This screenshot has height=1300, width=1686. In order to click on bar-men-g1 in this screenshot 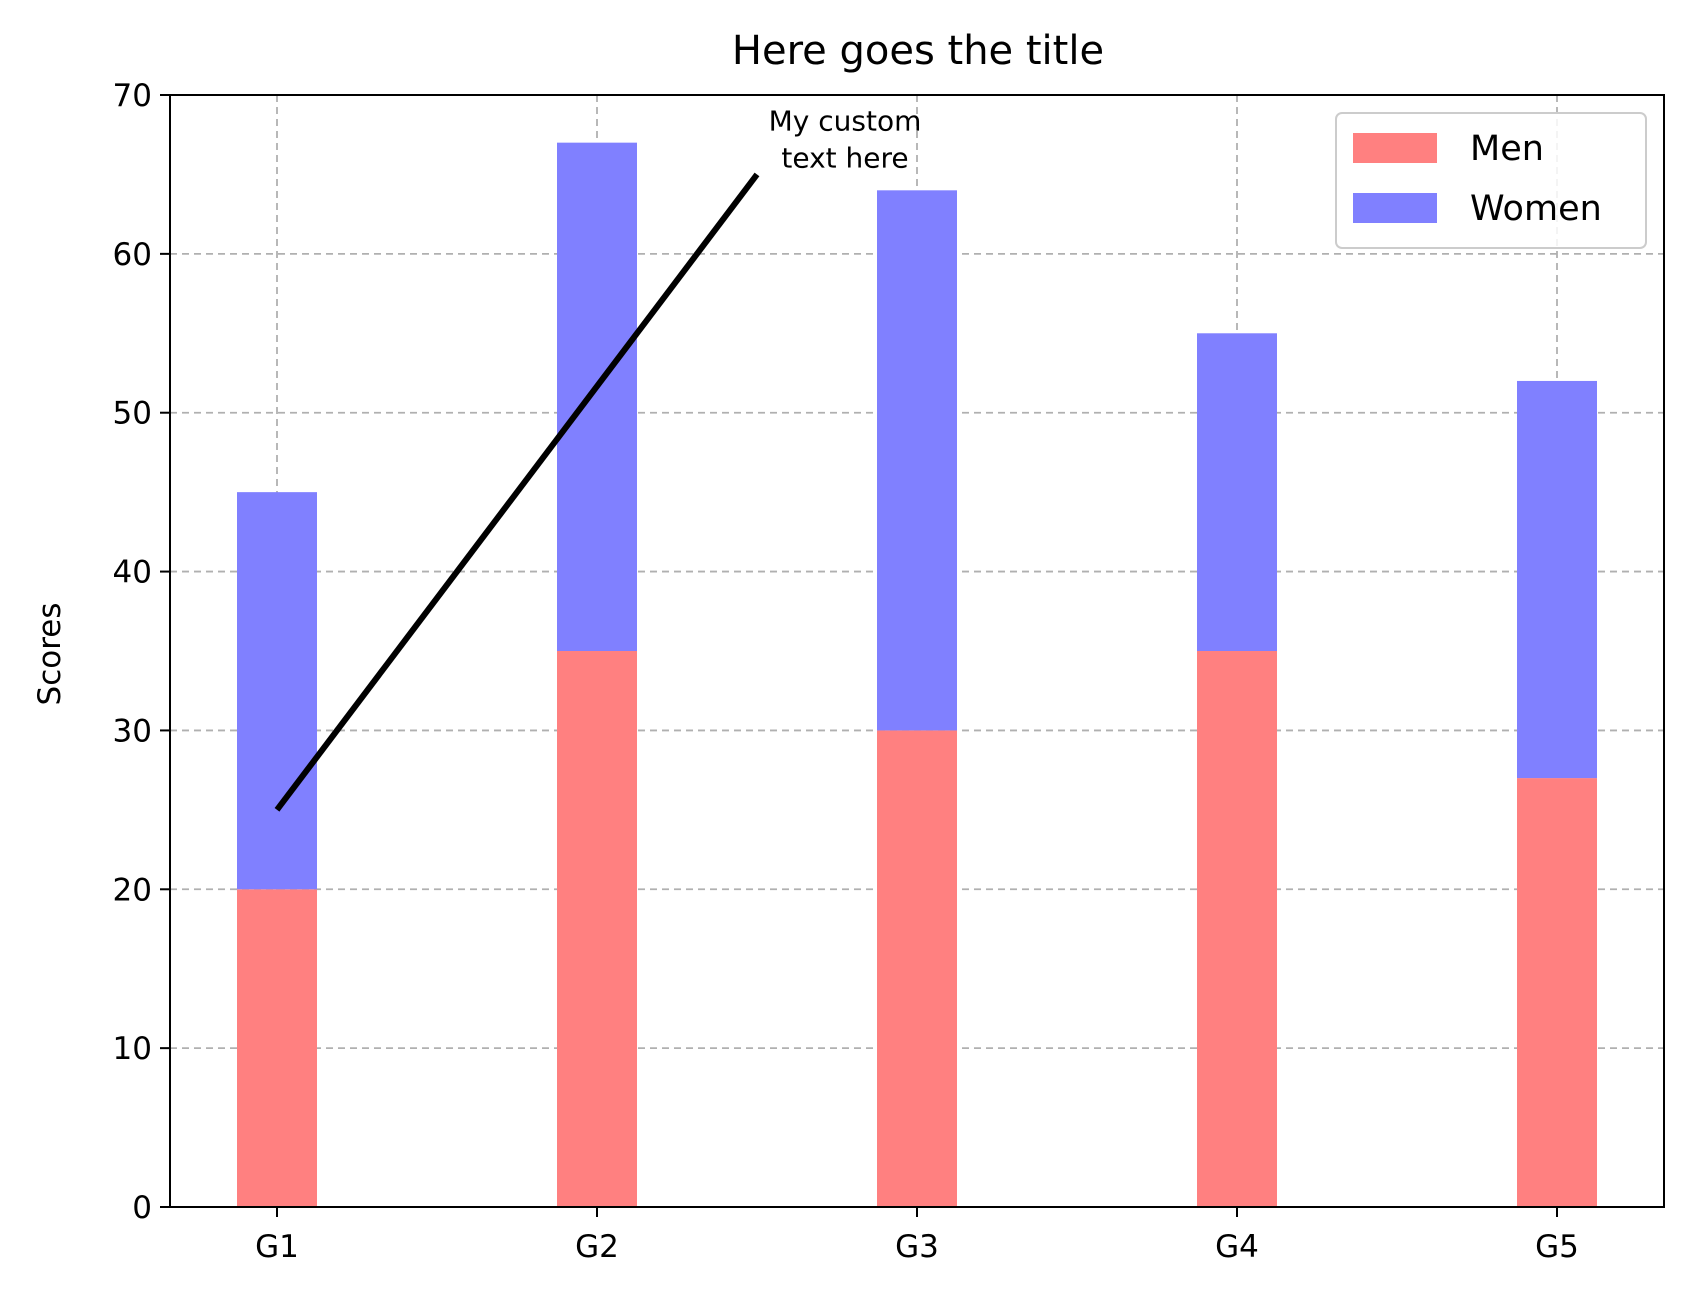, I will do `click(277, 1048)`.